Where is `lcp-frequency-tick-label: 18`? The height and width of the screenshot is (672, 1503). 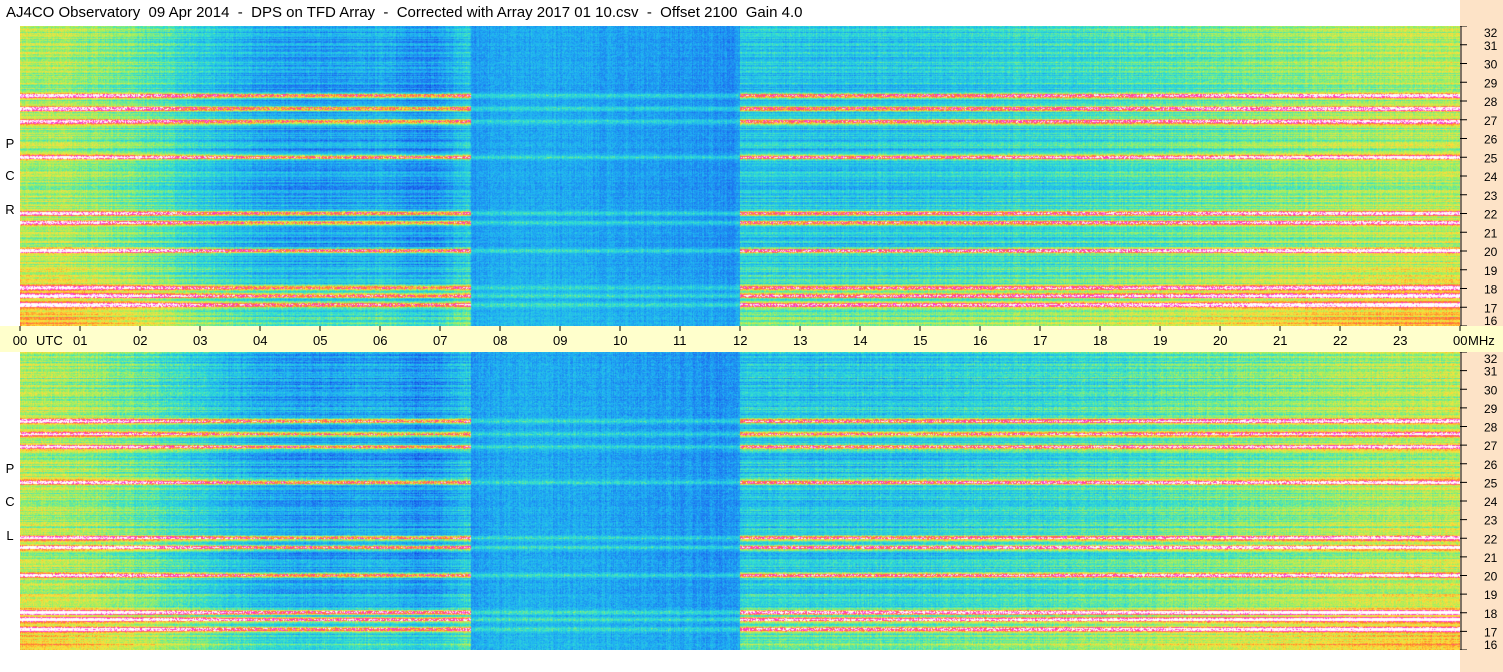 lcp-frequency-tick-label: 18 is located at coordinates (1491, 614).